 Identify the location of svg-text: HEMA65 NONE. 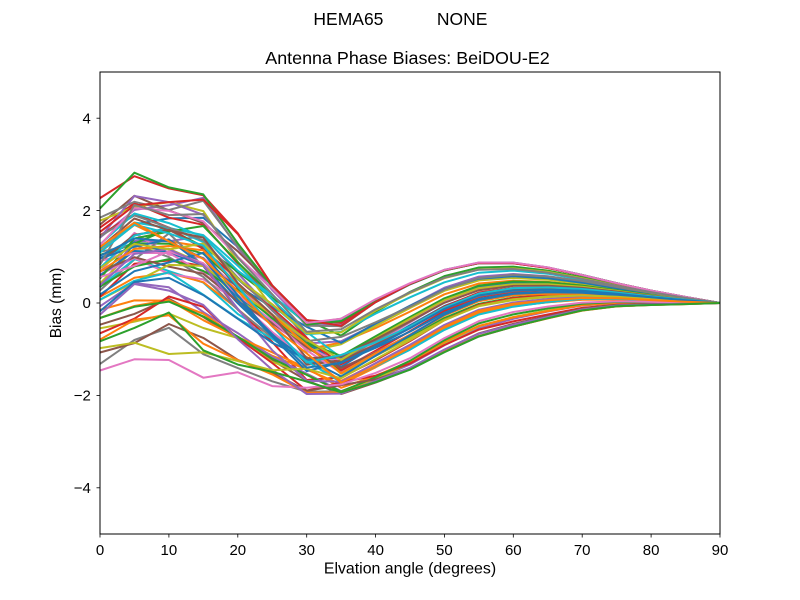
(400, 19).